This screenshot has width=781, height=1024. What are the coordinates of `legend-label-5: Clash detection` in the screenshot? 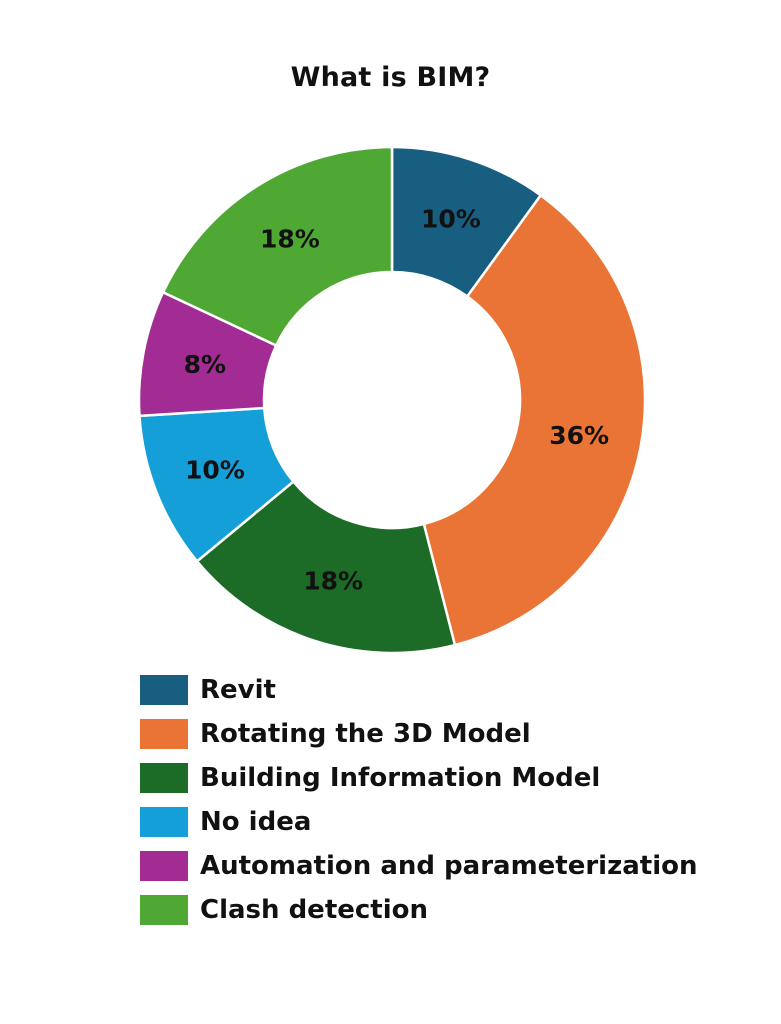 It's located at (314, 910).